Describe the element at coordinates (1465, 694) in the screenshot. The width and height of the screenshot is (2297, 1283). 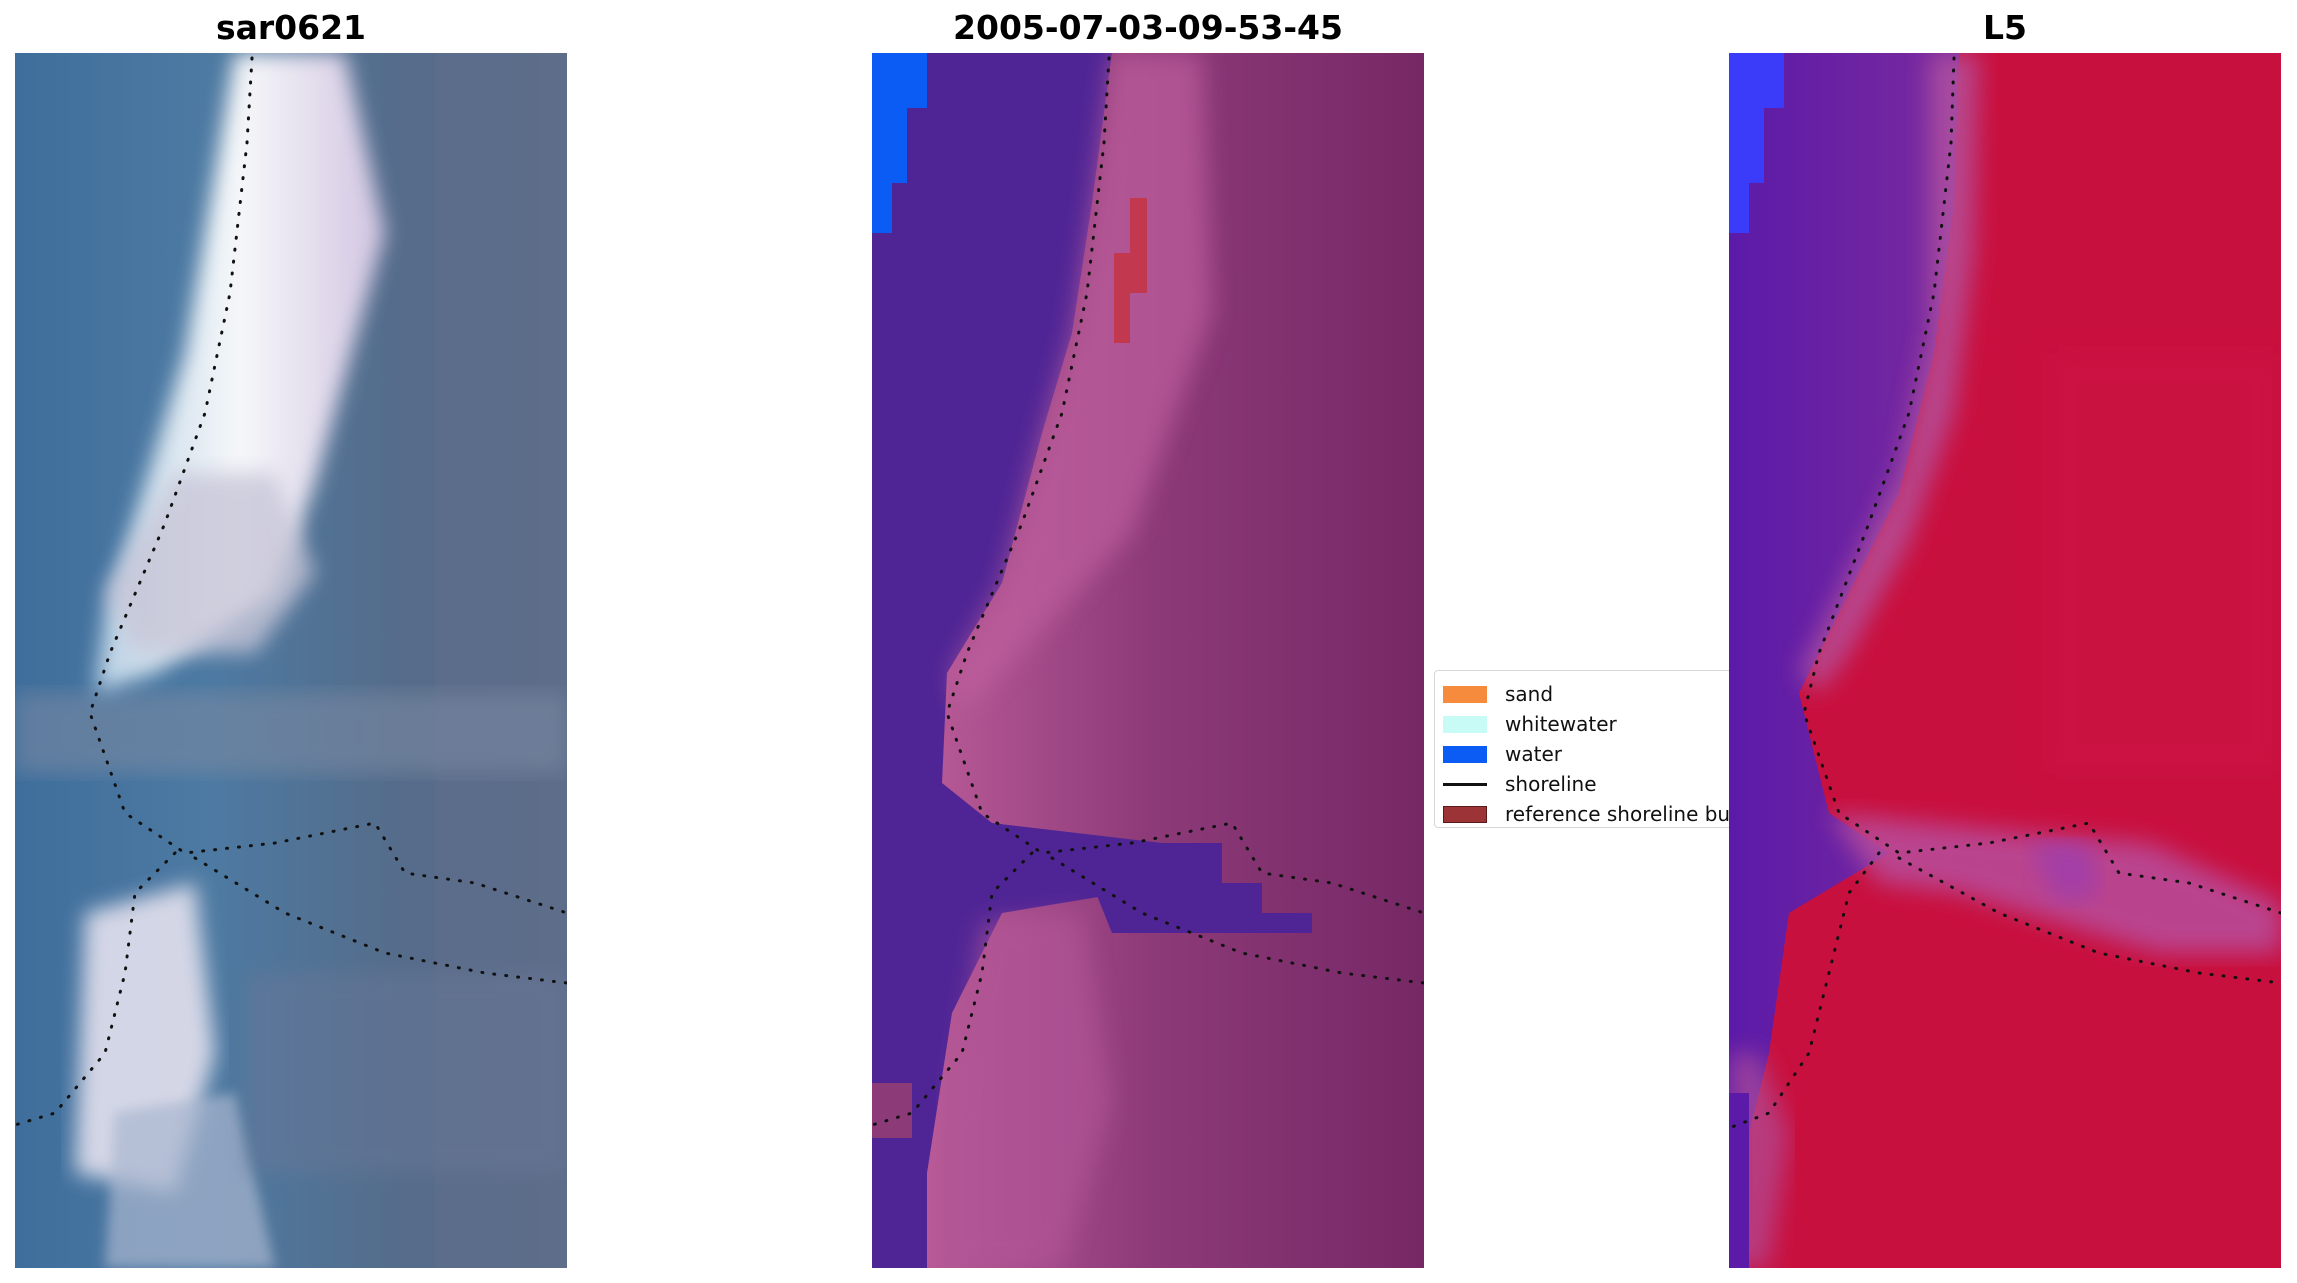
I see `legend-swatch-sand` at that location.